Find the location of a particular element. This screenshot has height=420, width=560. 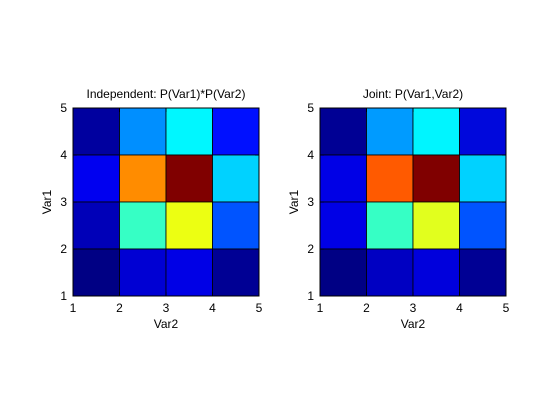

chart-title: Independent: P(Var1)*P(Var2) is located at coordinates (166, 94).